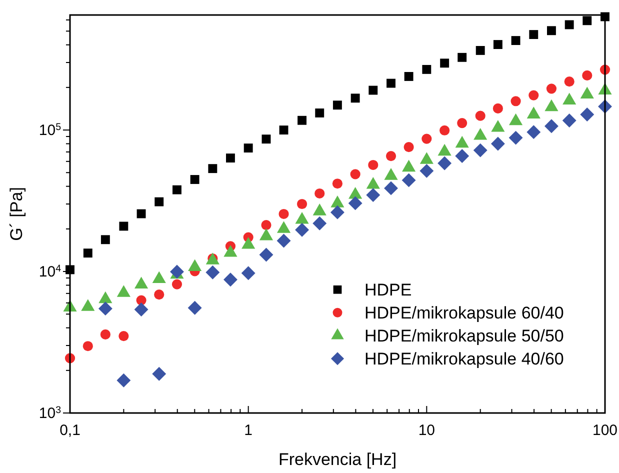 This screenshot has width=619, height=473. Describe the element at coordinates (50, 272) in the screenshot. I see `y-tick-label: 10$^{4}$` at that location.